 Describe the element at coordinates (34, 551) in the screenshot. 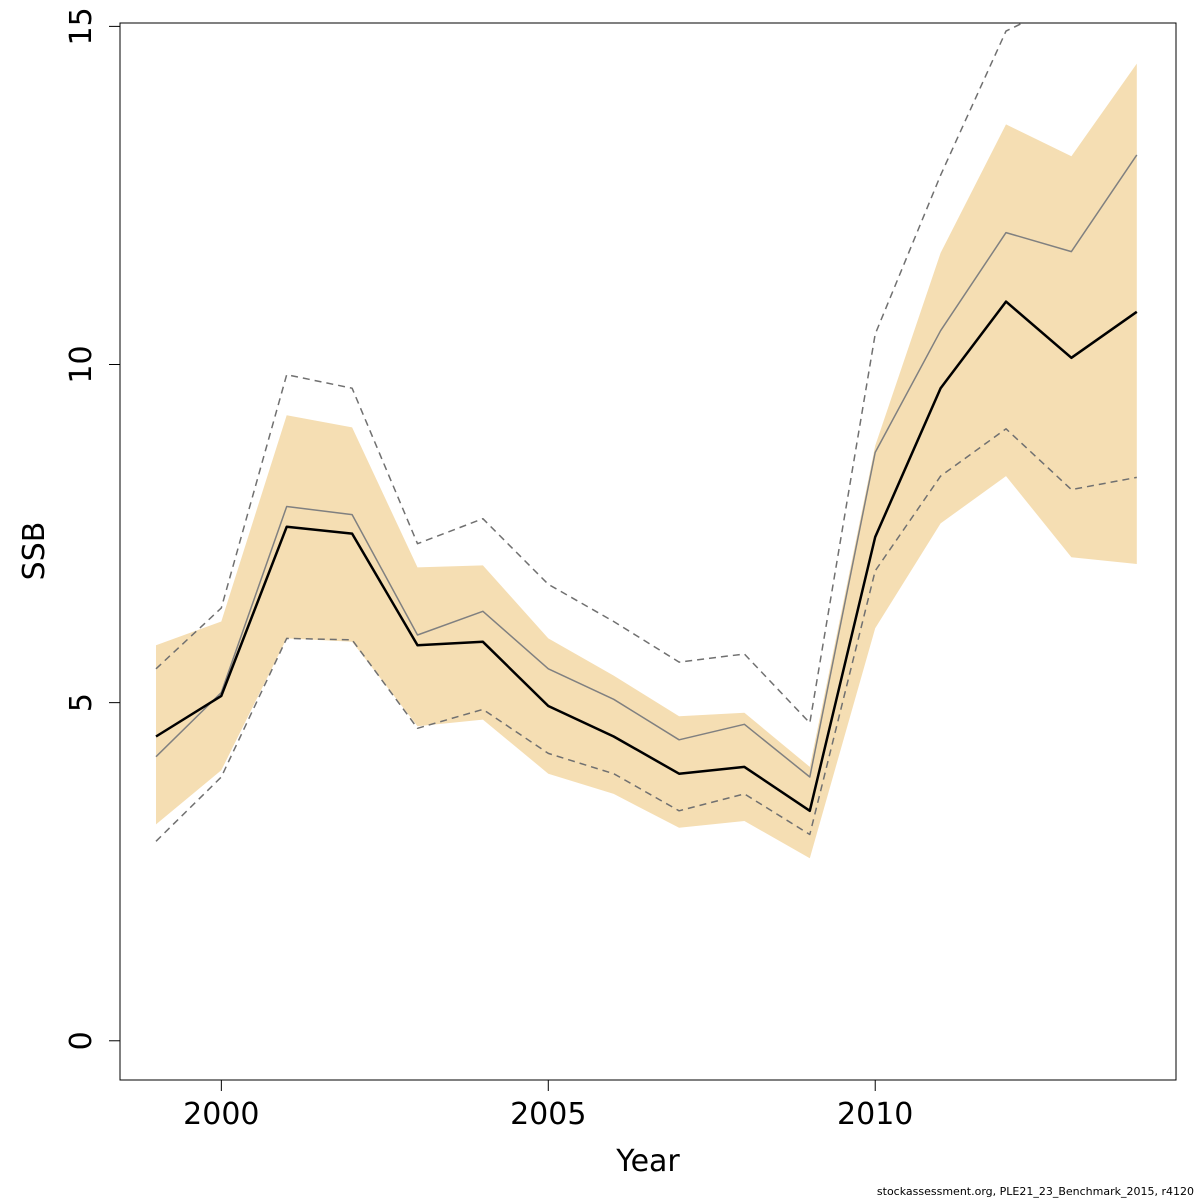

I see `y-axis-title: SSB` at that location.